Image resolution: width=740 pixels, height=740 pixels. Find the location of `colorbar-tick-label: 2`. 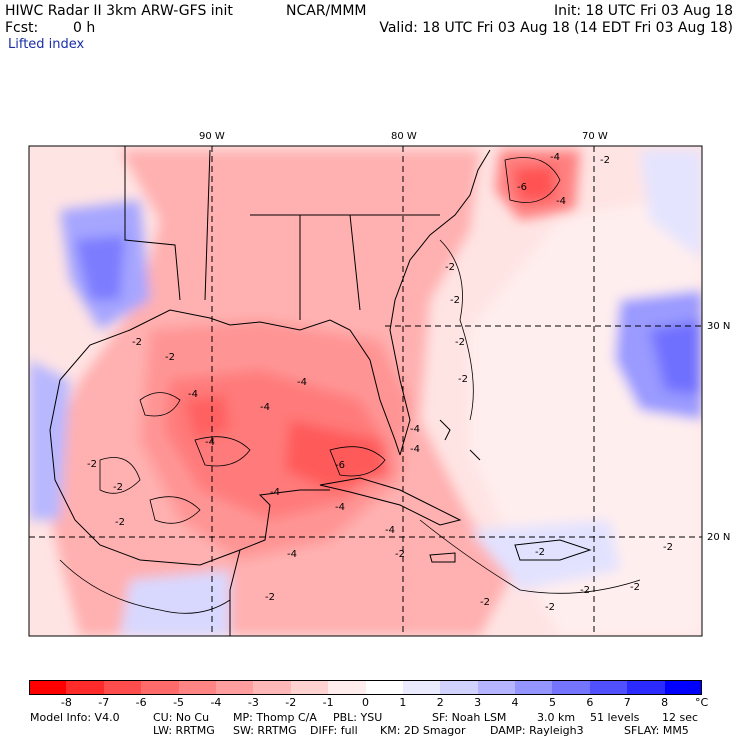

colorbar-tick-label: 2 is located at coordinates (440, 702).